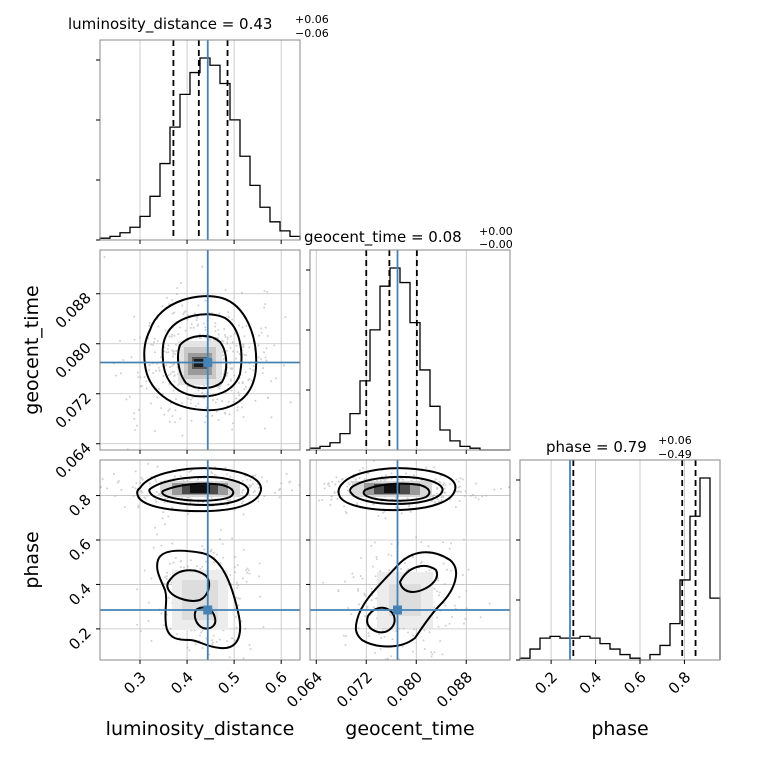 The image size is (760, 760). What do you see at coordinates (312, 33) in the screenshot?
I see `title-luminosity-distance-minus: −0.06` at bounding box center [312, 33].